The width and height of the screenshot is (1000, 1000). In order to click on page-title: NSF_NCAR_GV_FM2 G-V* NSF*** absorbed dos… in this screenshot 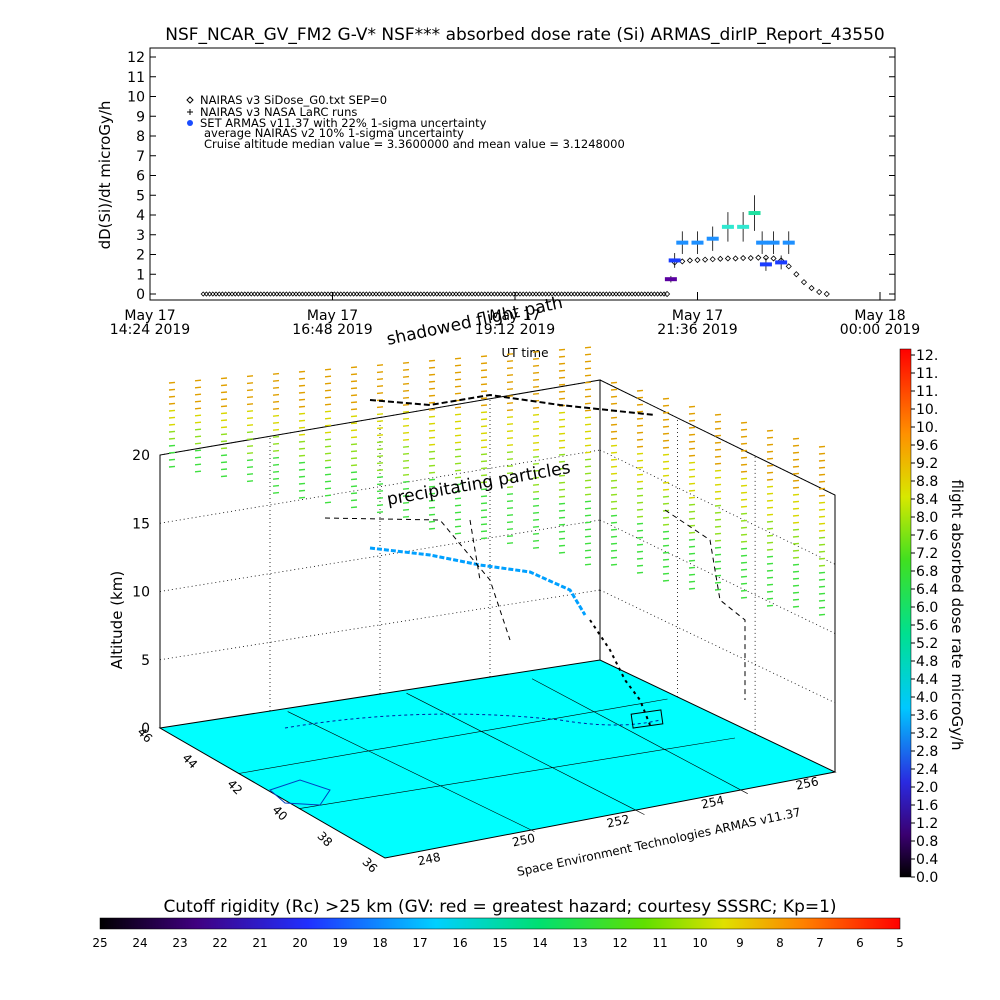, I will do `click(524, 35)`.